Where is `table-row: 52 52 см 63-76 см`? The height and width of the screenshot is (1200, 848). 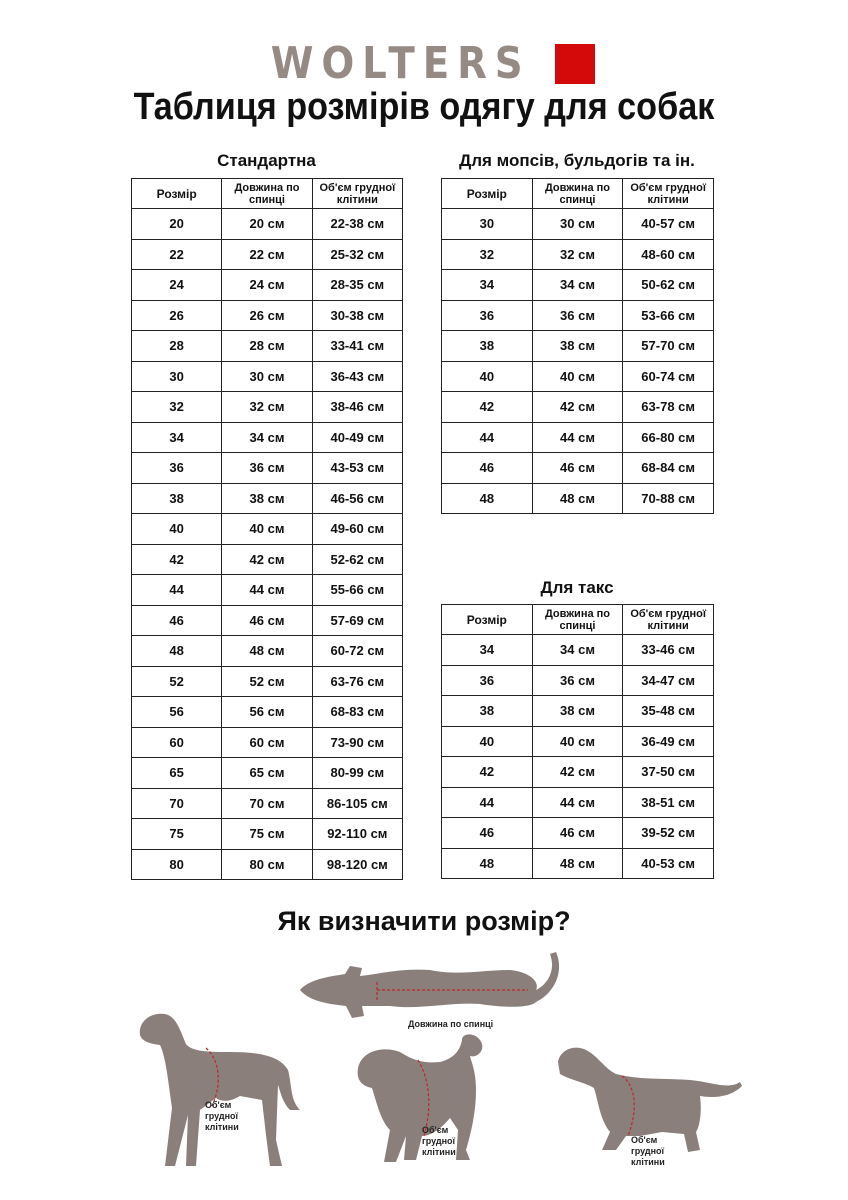
table-row: 52 52 см 63-76 см is located at coordinates (267, 681).